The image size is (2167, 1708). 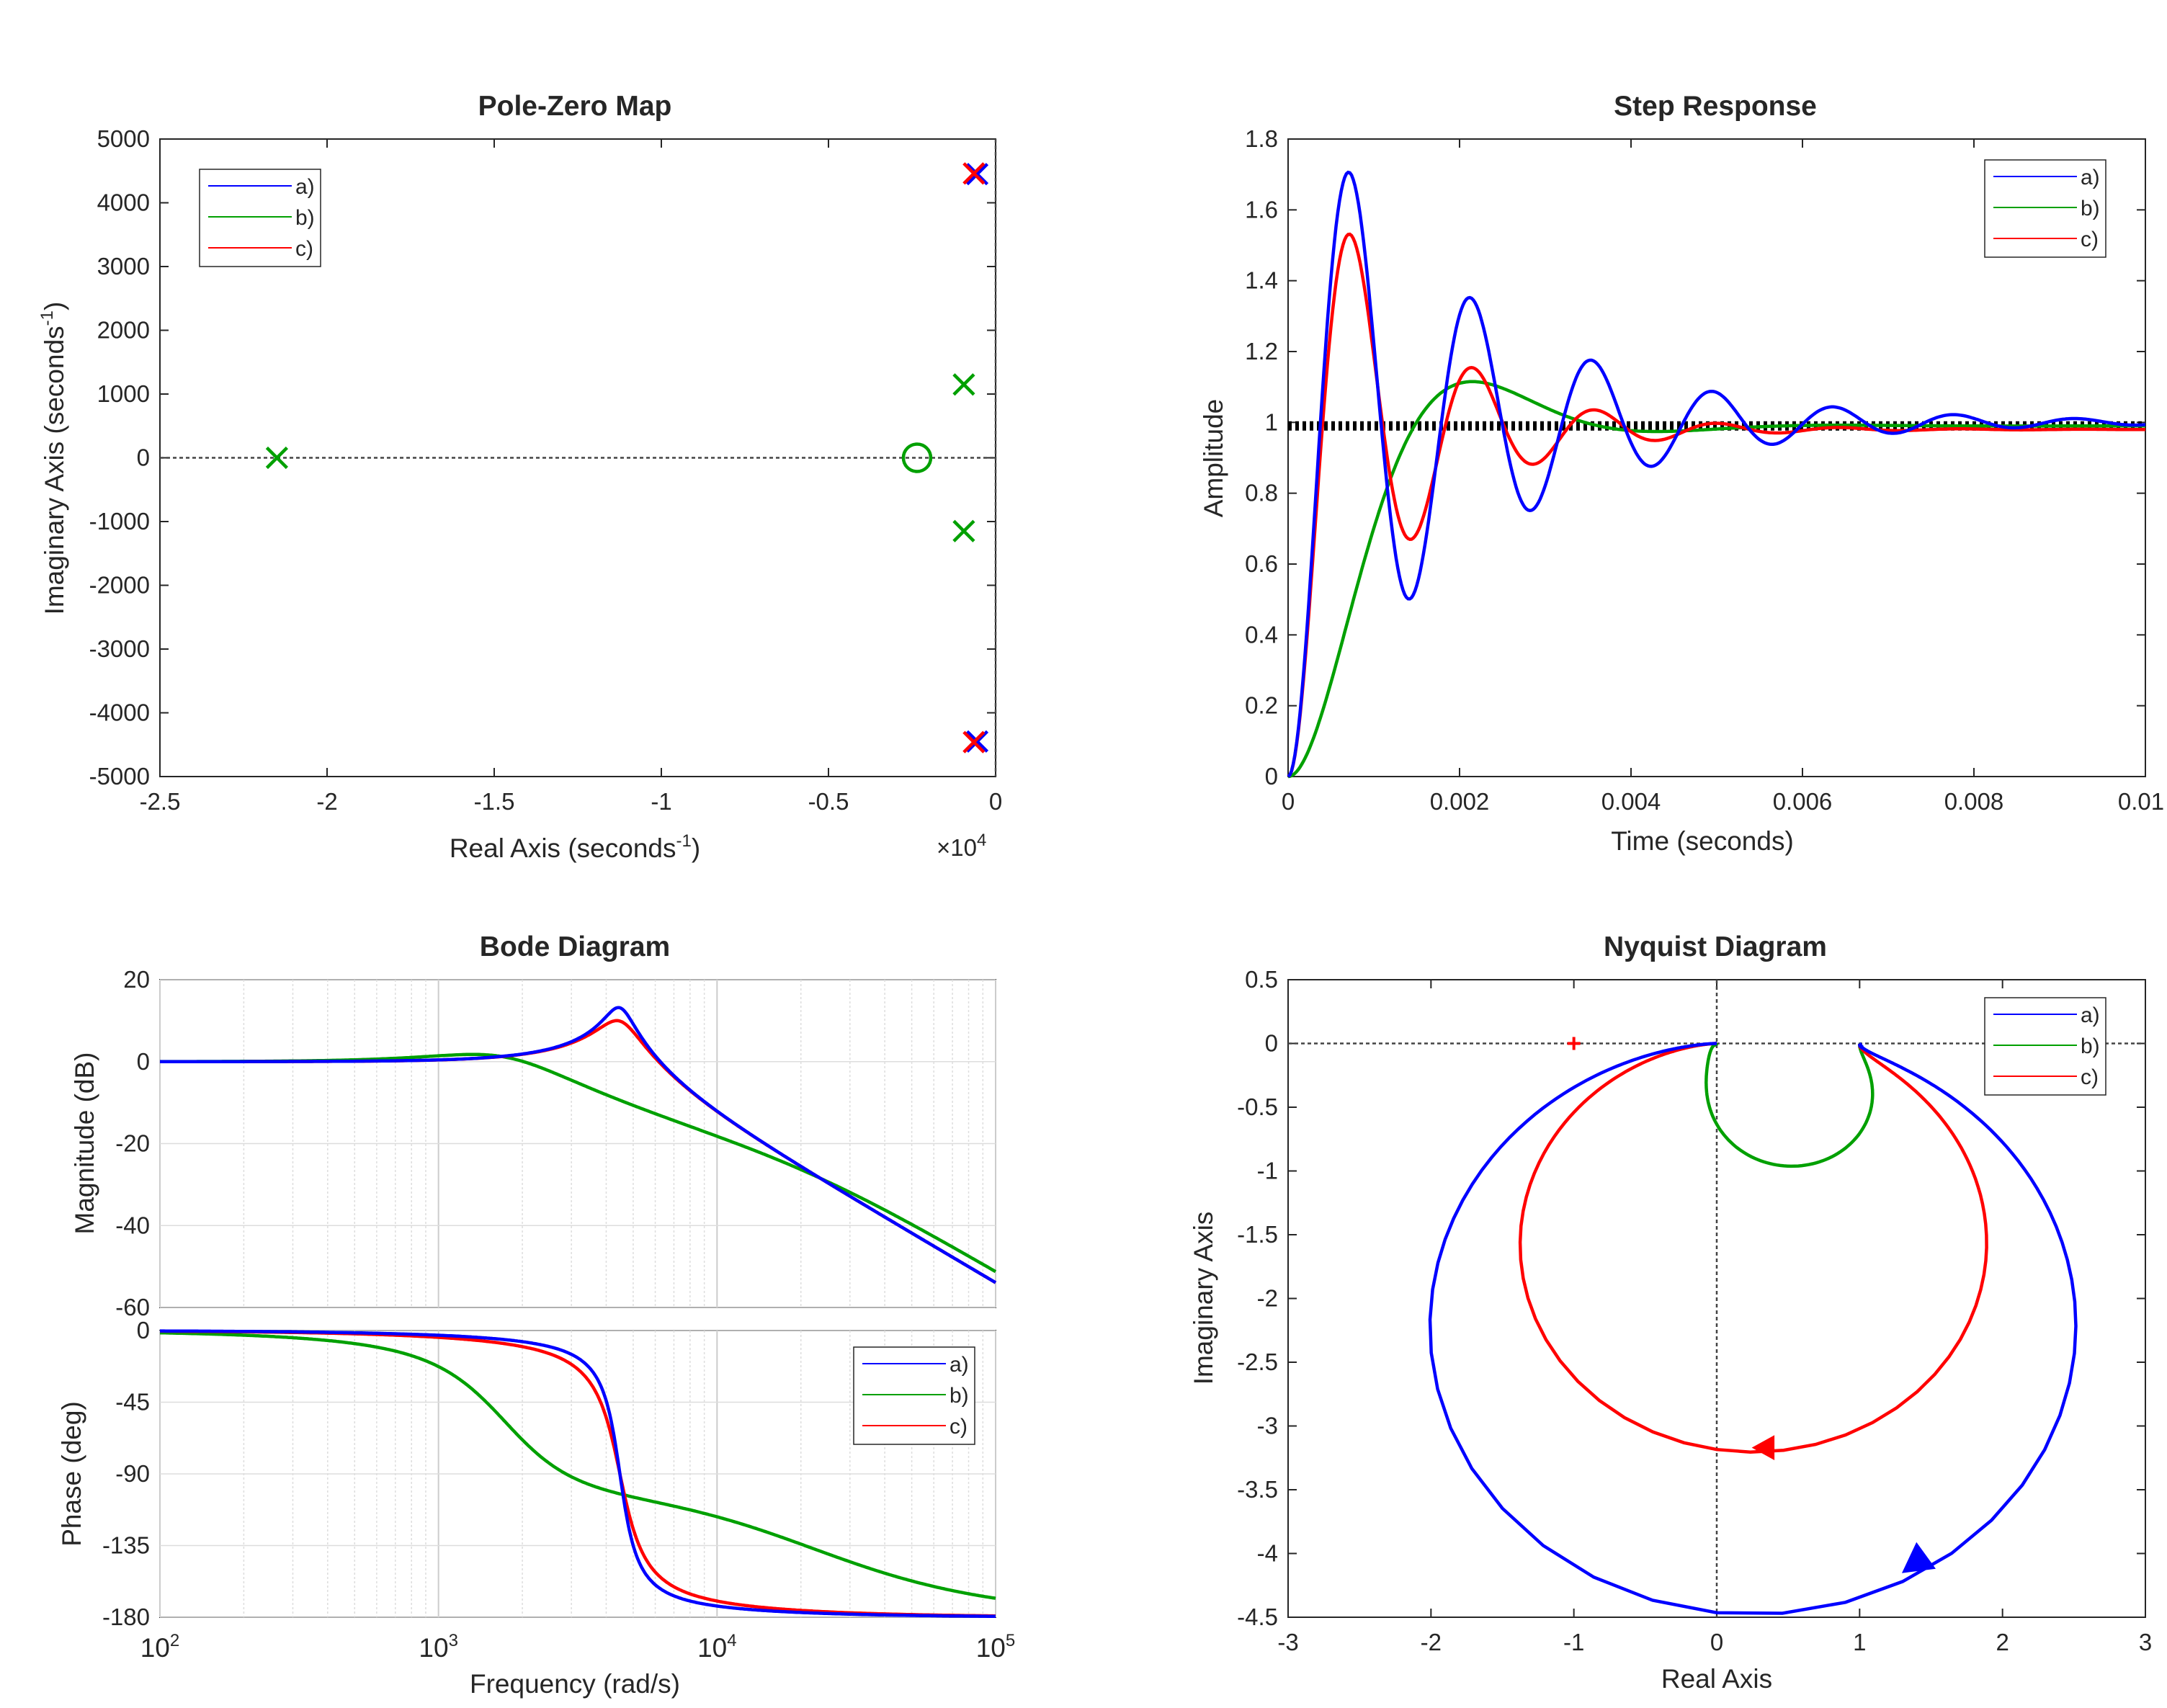 I want to click on bode-title: Bode Diagram, so click(x=575, y=946).